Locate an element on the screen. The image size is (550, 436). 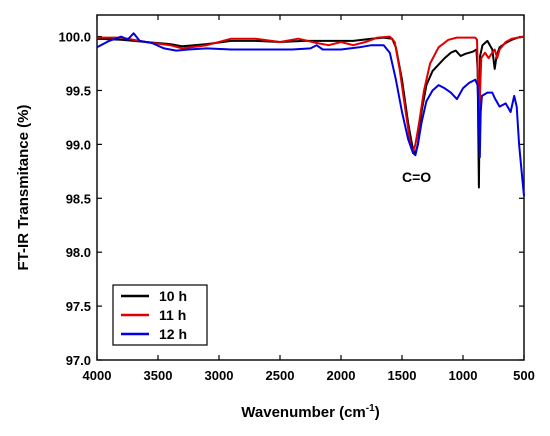
x-axis-title: Wavenumber (cm-1) is located at coordinates (310, 412).